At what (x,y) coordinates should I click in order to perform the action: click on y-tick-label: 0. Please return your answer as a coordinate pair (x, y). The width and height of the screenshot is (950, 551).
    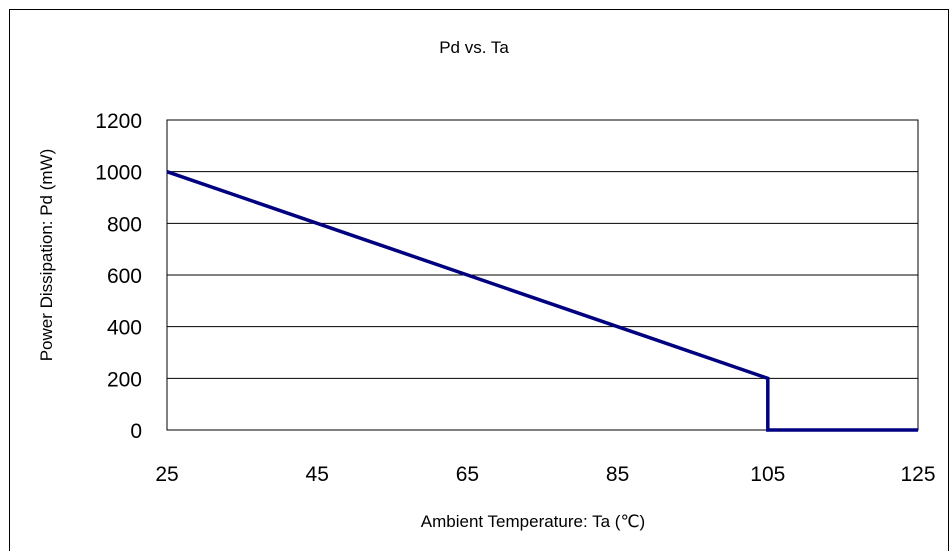
    Looking at the image, I should click on (136, 431).